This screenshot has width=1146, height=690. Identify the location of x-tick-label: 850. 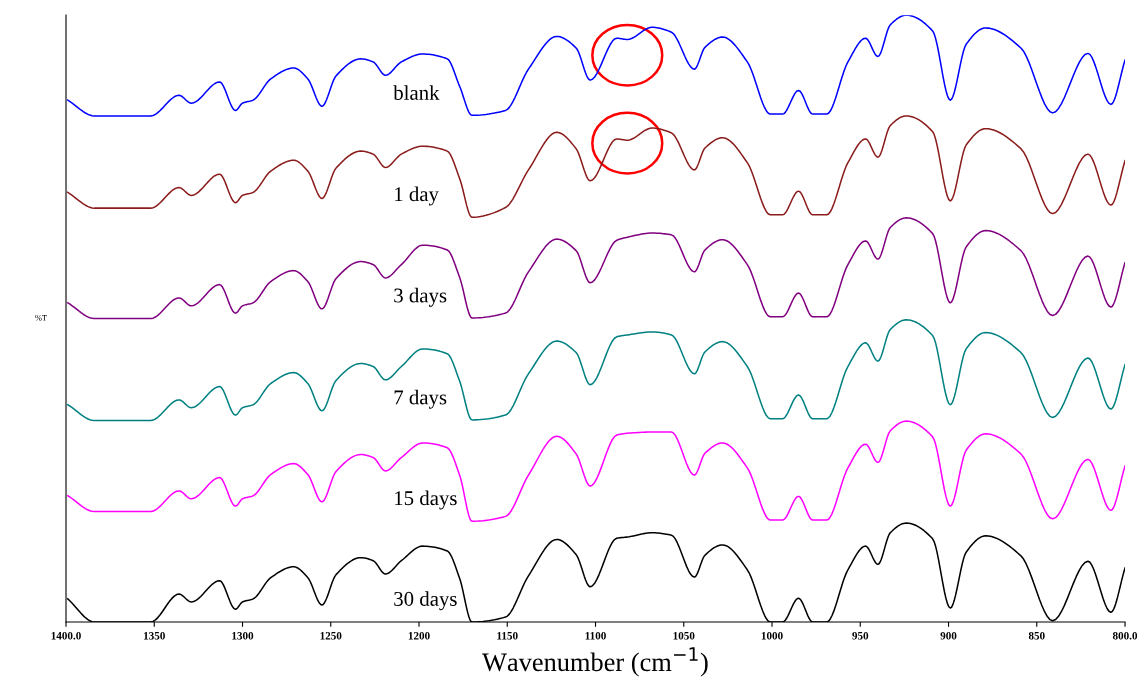
(1036, 636).